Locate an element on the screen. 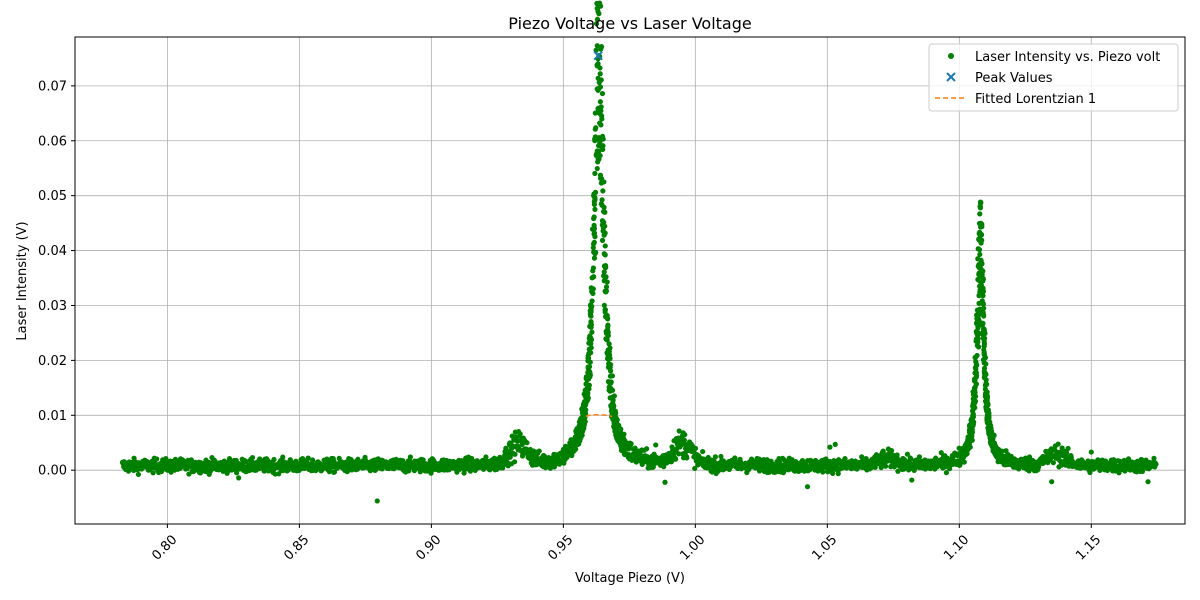 The height and width of the screenshot is (600, 1200). x-axis-label: Voltage Piezo (V) is located at coordinates (630, 578).